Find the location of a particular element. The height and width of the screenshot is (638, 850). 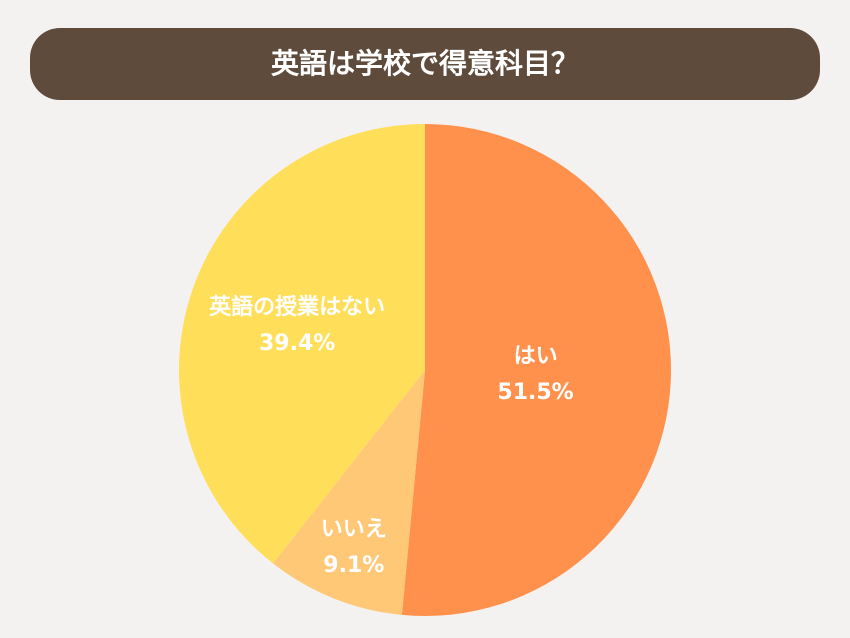

slice-label: 英語の授業はない is located at coordinates (297, 307).